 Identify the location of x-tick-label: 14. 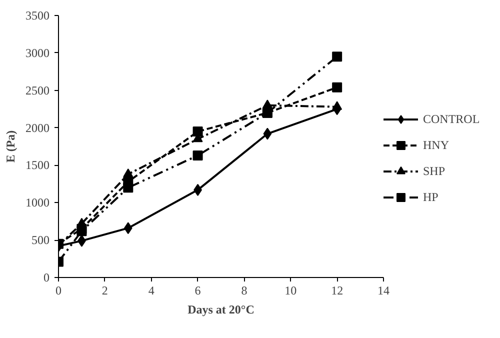
(384, 291).